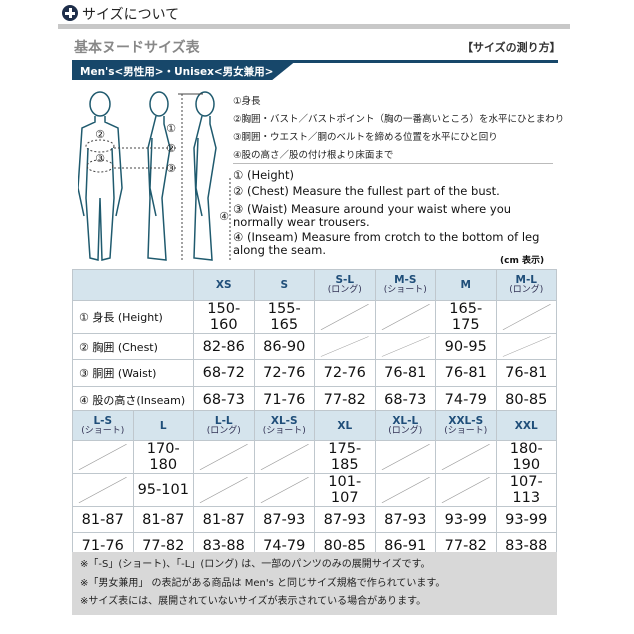 Image resolution: width=634 pixels, height=634 pixels. Describe the element at coordinates (100, 158) in the screenshot. I see `marker-waist: ③` at that location.